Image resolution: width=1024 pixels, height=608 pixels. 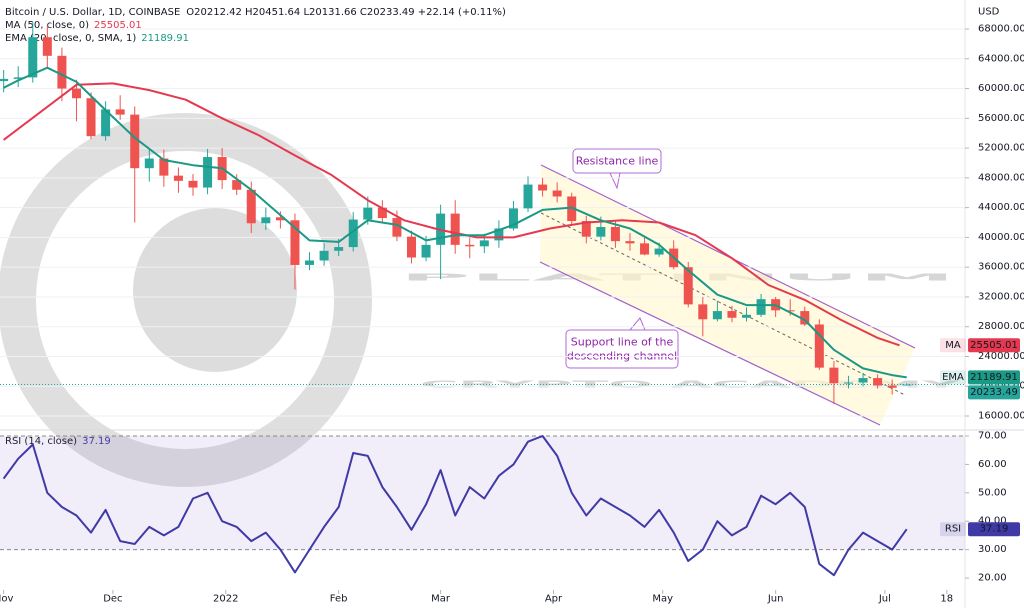 What do you see at coordinates (441, 599) in the screenshot?
I see `x-tick-label: Mar` at bounding box center [441, 599].